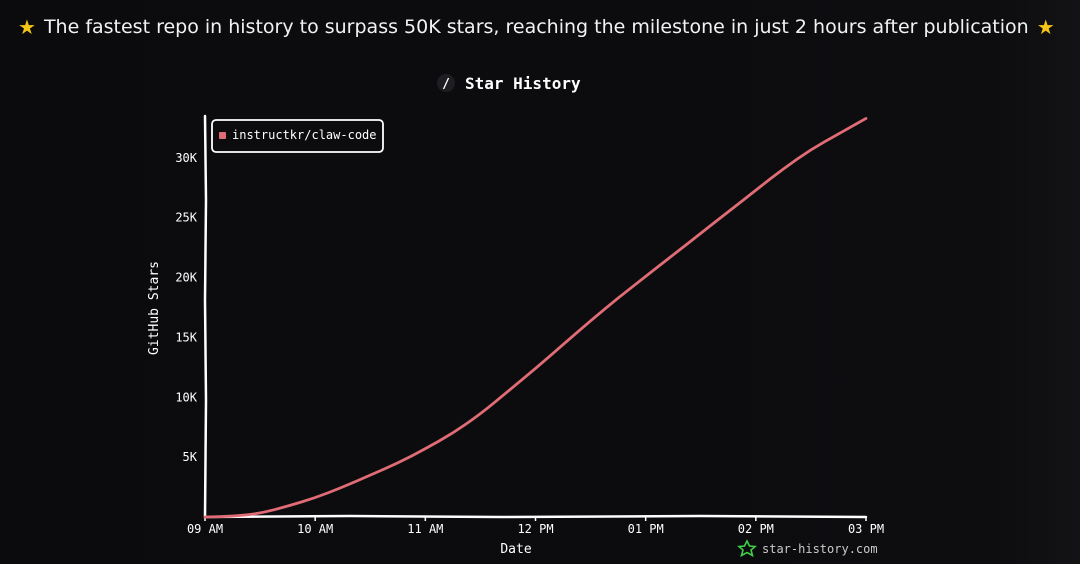  I want to click on x-axis-title: Date, so click(515, 549).